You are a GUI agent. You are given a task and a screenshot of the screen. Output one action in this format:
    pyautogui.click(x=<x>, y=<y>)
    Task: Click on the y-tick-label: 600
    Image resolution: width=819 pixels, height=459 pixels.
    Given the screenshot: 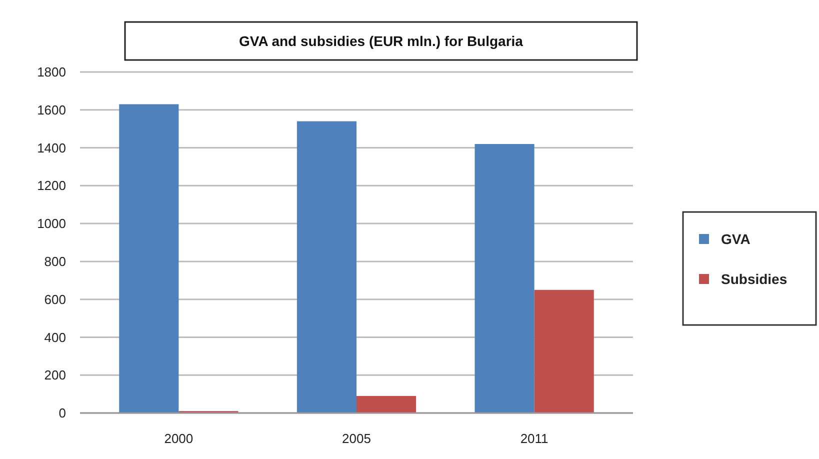 What is the action you would take?
    pyautogui.click(x=55, y=299)
    